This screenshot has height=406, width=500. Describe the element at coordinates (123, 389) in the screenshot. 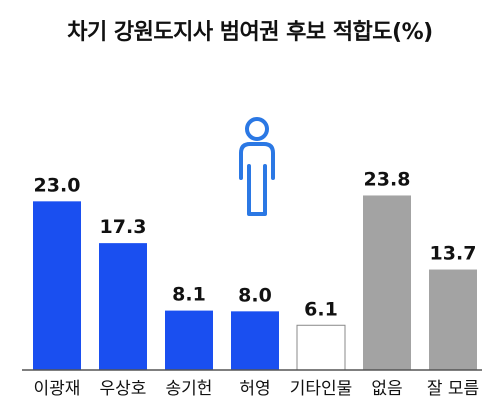

I see `category-label-2: 우상호` at that location.